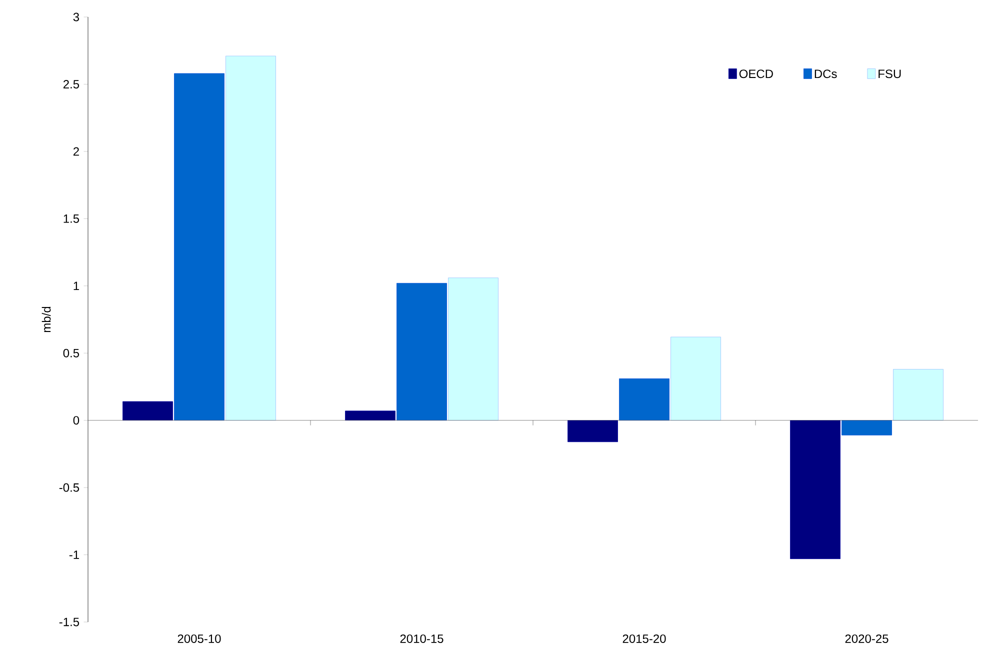 The height and width of the screenshot is (664, 993). What do you see at coordinates (825, 74) in the screenshot?
I see `legend-label: DCs` at bounding box center [825, 74].